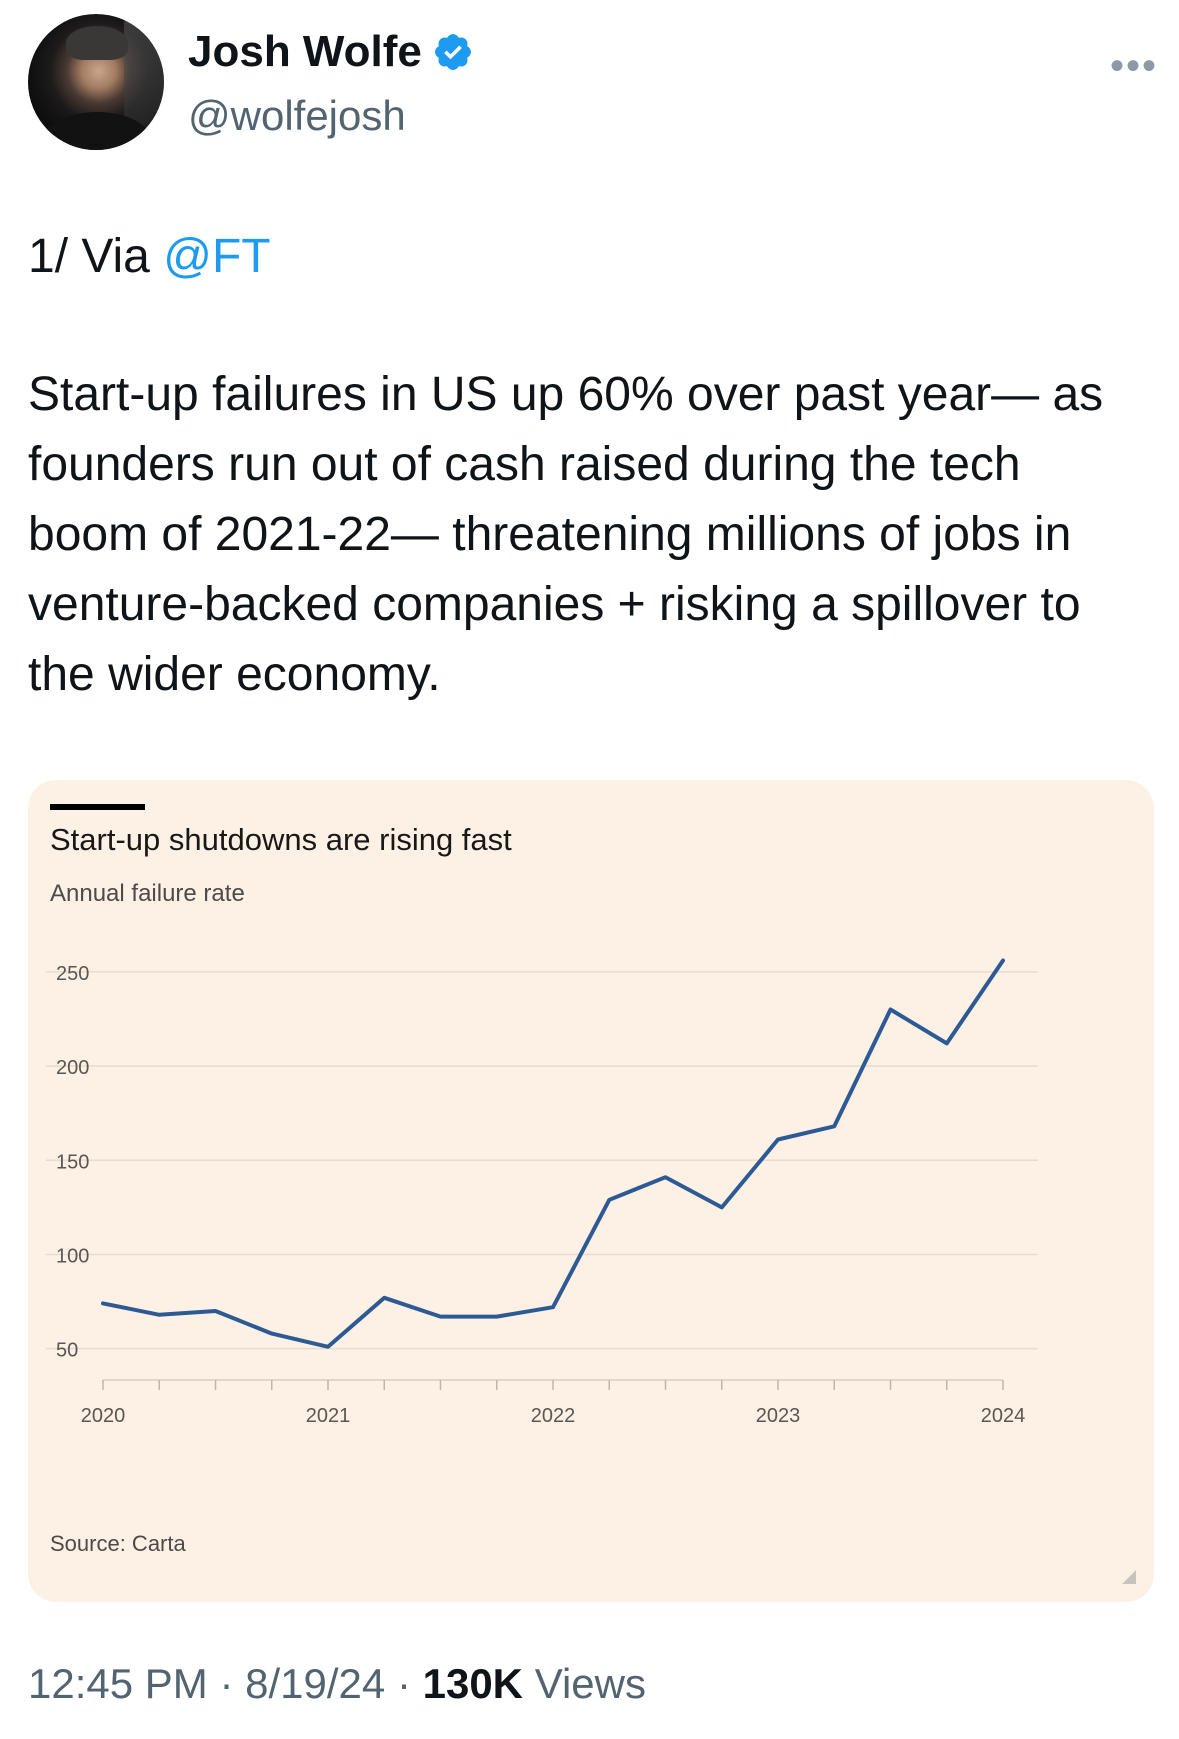 The image size is (1179, 1739). What do you see at coordinates (72, 974) in the screenshot?
I see `y-tick-label: 250` at bounding box center [72, 974].